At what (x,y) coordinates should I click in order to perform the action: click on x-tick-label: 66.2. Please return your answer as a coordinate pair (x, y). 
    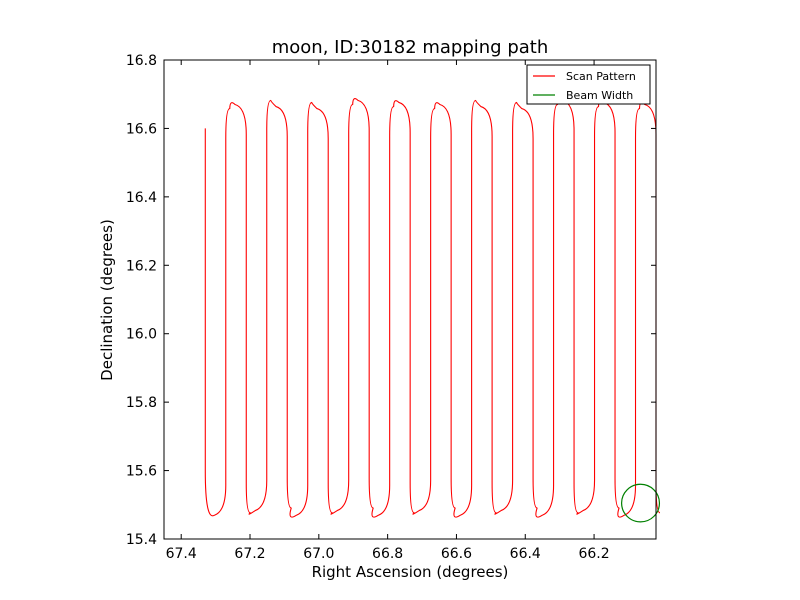
    Looking at the image, I should click on (593, 554).